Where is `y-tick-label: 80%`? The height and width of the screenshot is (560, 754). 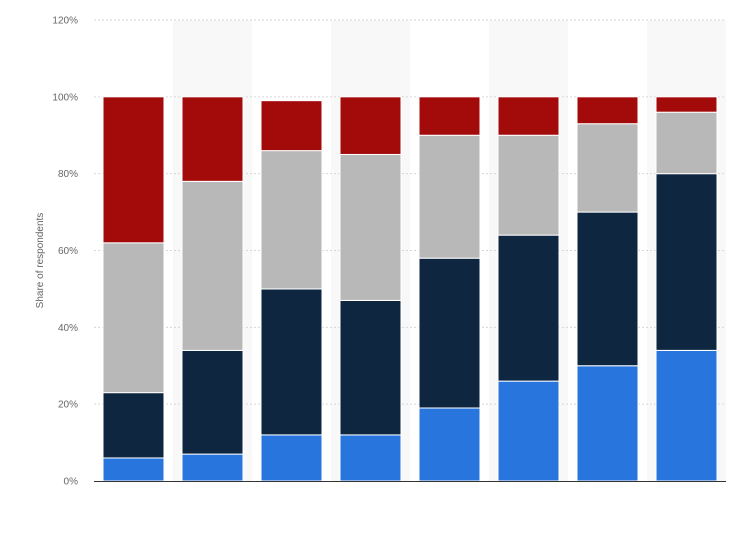
y-tick-label: 80% is located at coordinates (68, 174).